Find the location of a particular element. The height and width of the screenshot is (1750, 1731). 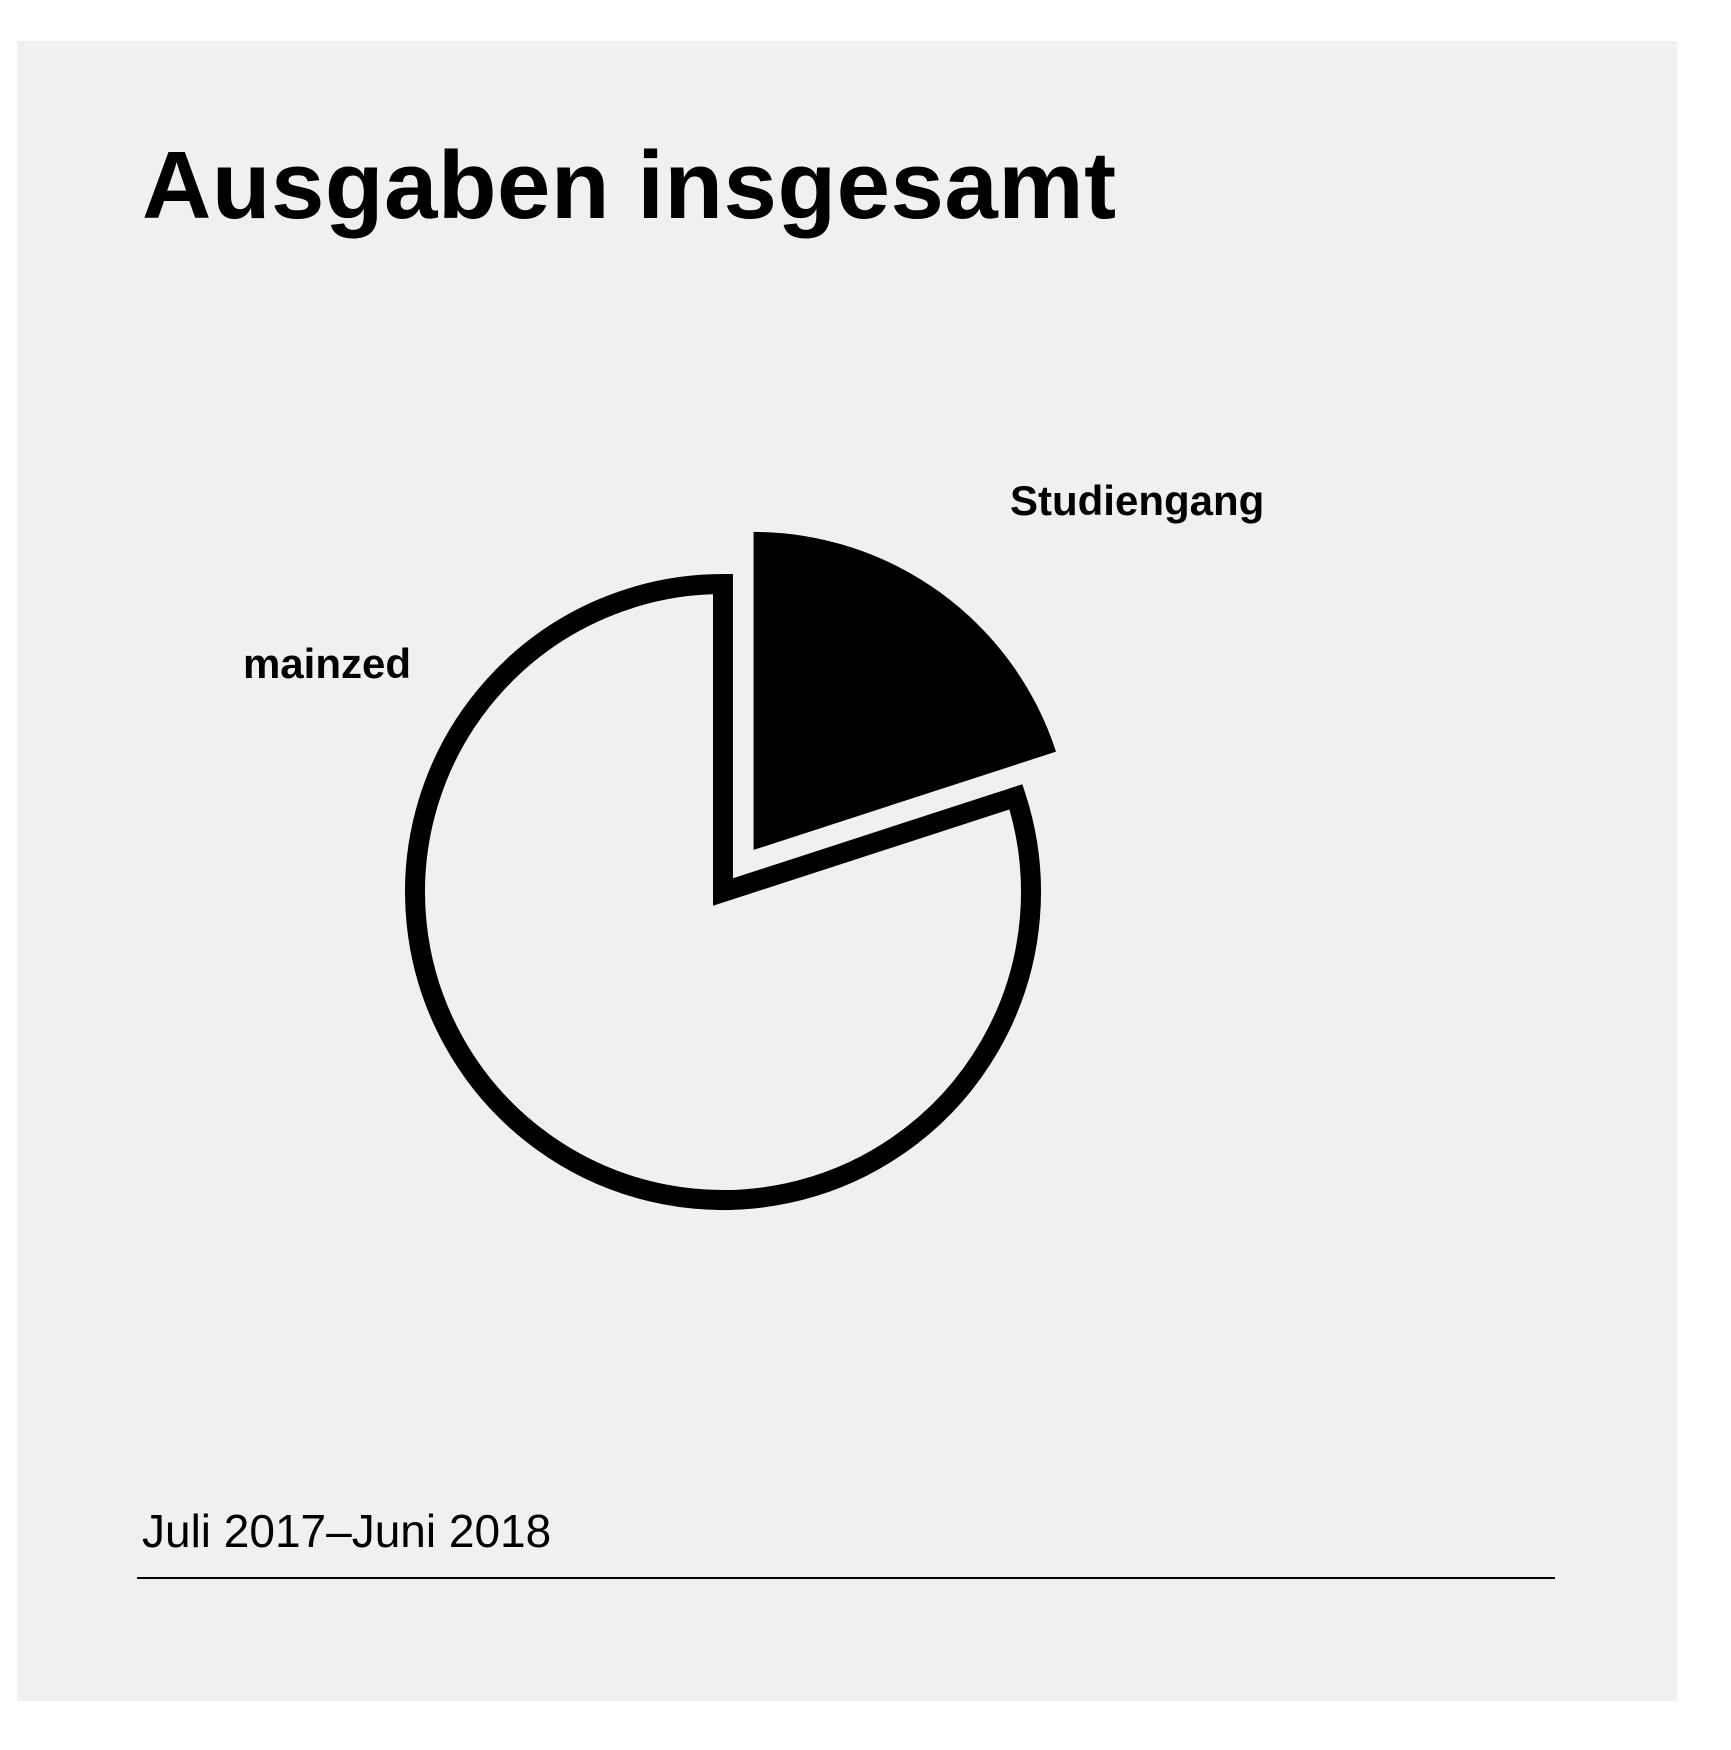

divider-line is located at coordinates (846, 1578).